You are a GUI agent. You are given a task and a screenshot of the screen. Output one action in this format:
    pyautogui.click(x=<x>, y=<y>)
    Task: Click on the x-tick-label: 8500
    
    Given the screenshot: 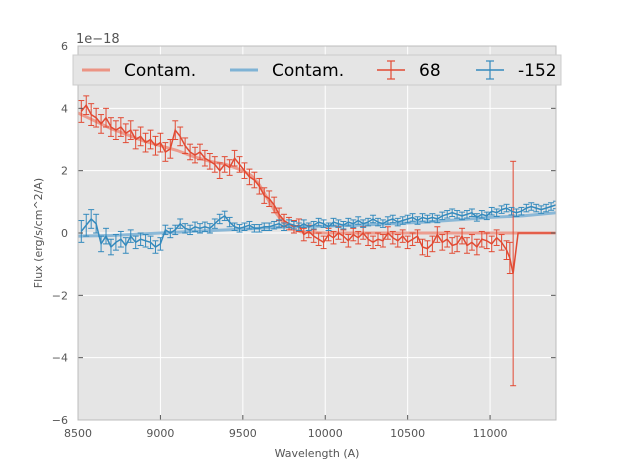 What is the action you would take?
    pyautogui.click(x=78, y=433)
    